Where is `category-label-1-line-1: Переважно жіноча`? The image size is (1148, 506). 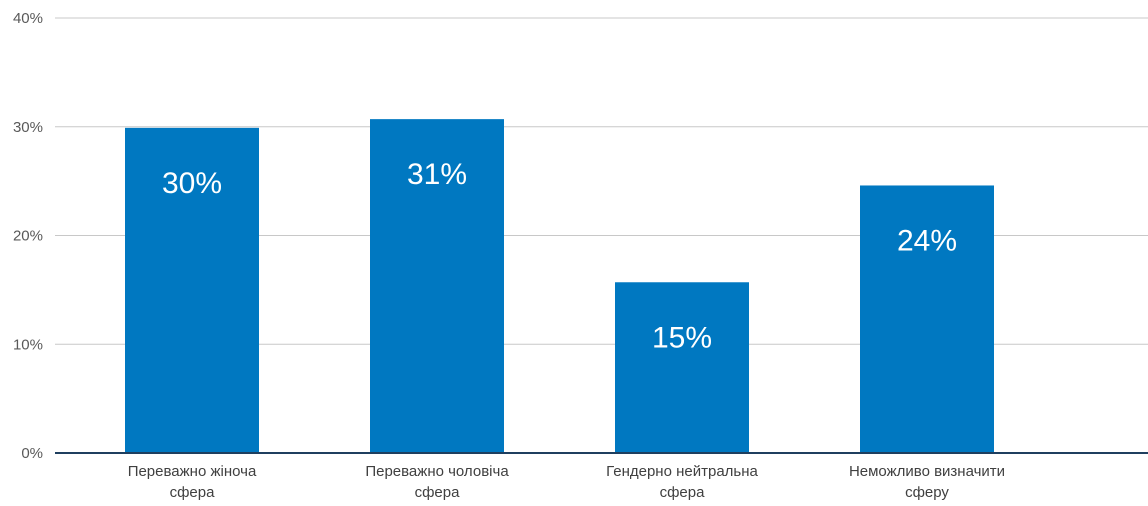 category-label-1-line-1: Переважно жіноча is located at coordinates (192, 471).